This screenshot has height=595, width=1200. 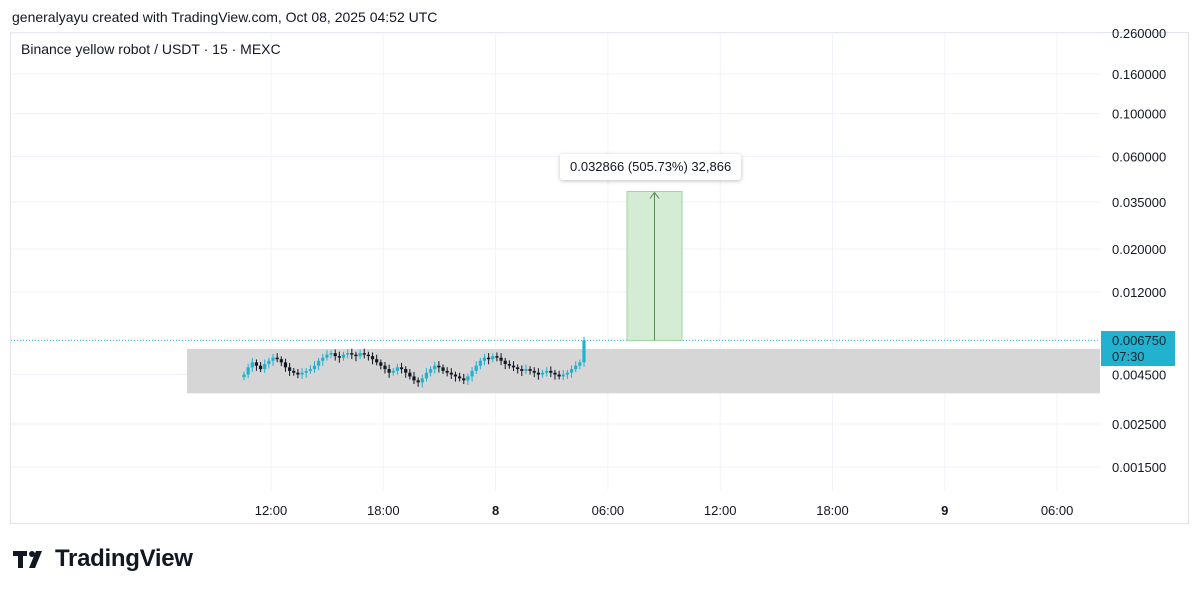 I want to click on price-axis-label: 0.020000, so click(x=1139, y=249).